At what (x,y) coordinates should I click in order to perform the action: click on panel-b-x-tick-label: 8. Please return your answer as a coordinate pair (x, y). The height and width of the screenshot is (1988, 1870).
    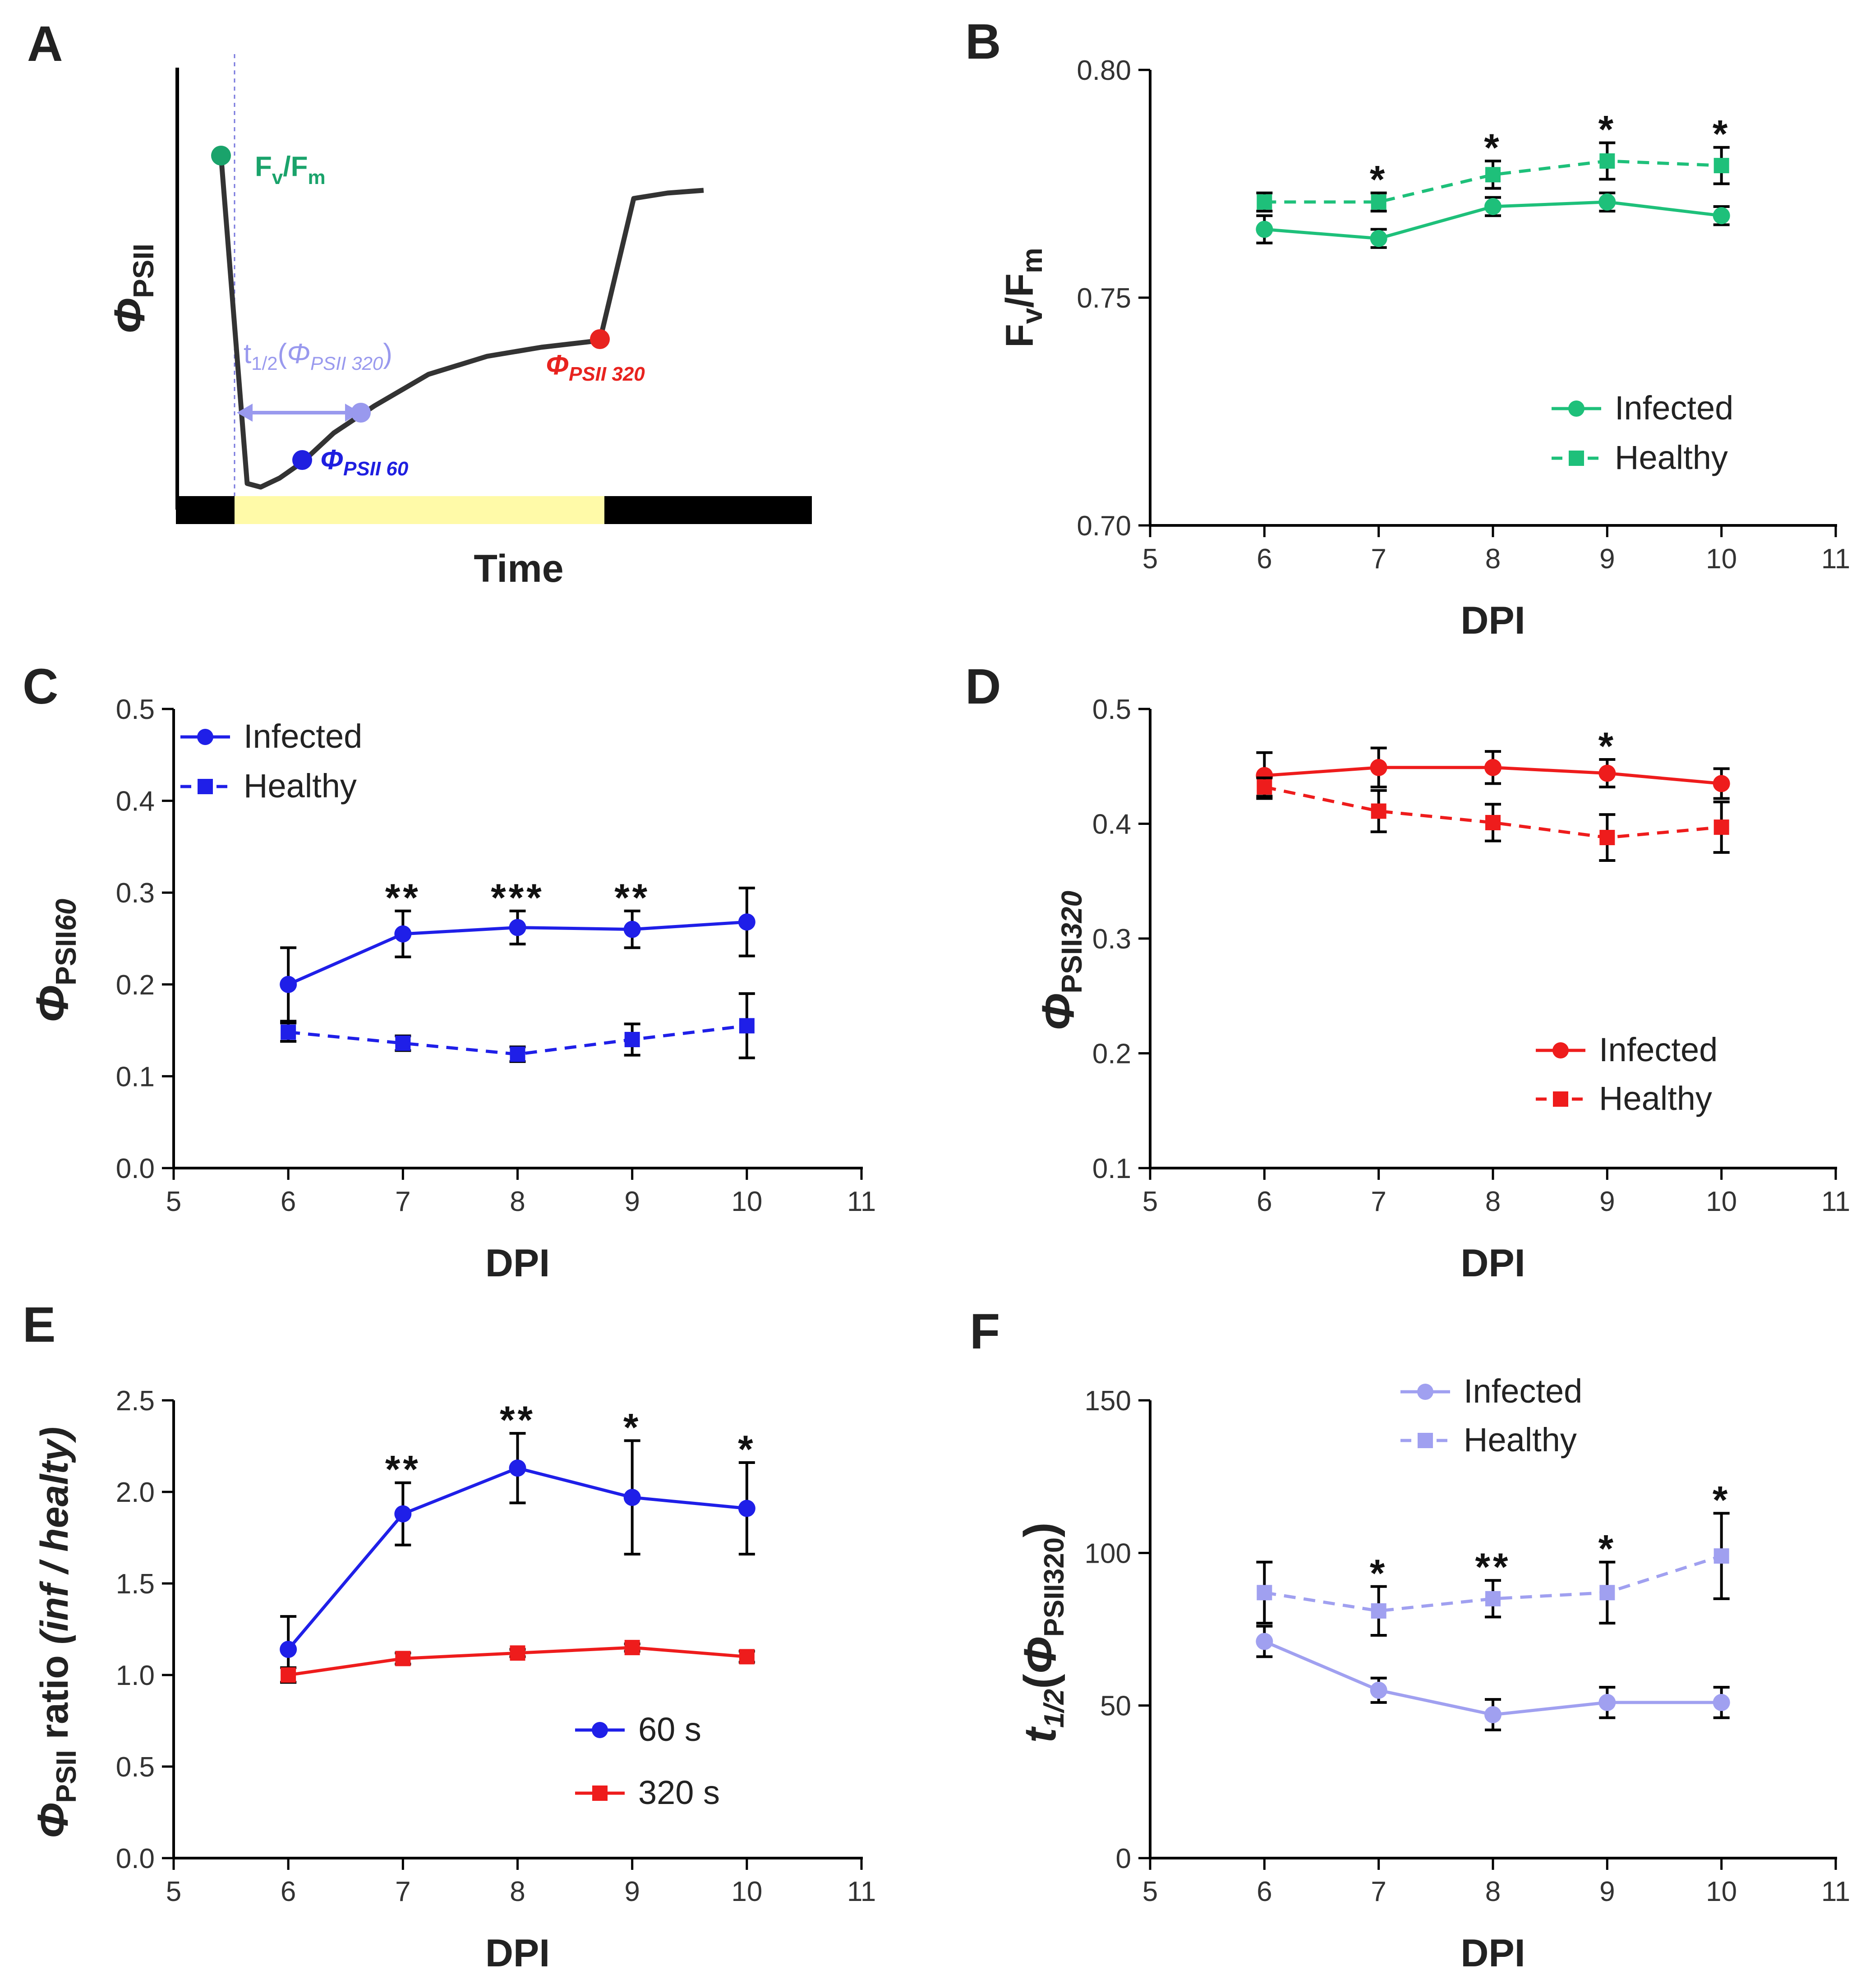
    Looking at the image, I should click on (1493, 559).